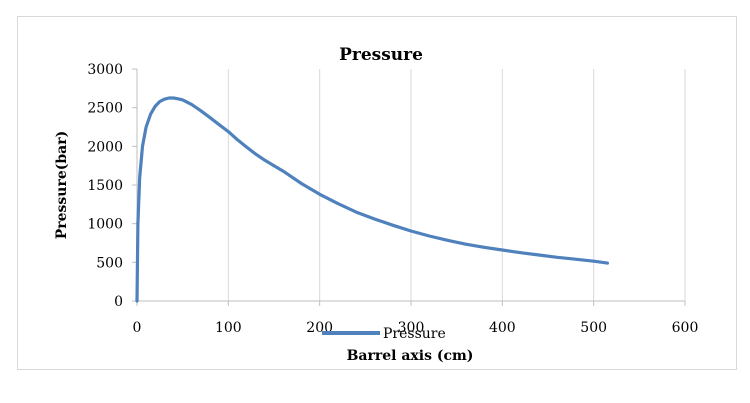 This screenshot has height=403, width=750. I want to click on y-tick-label-4: 2000, so click(105, 147).